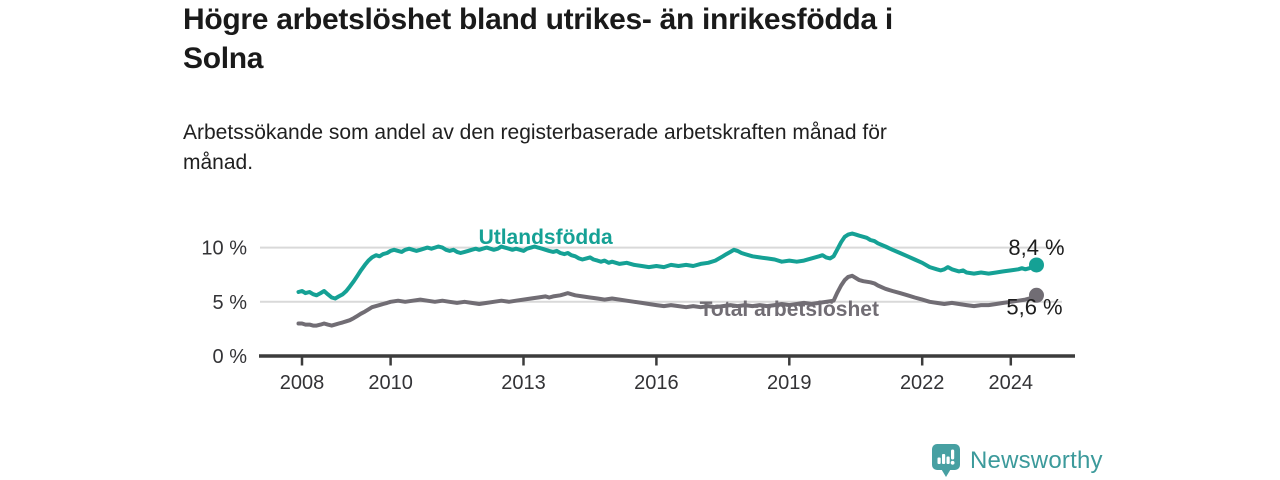  I want to click on x-tick-label-2008: 2008, so click(302, 383).